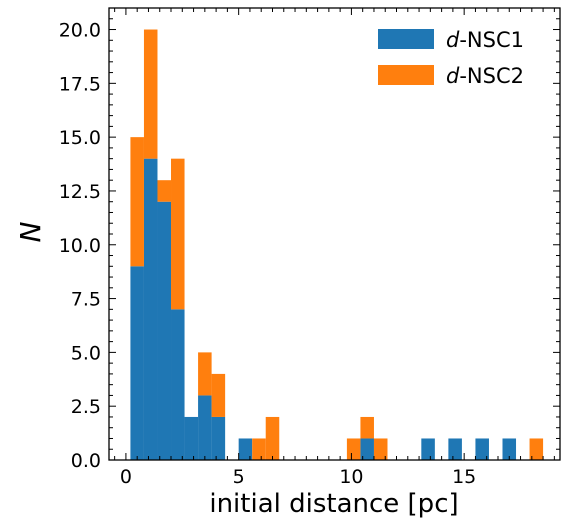 Image resolution: width=568 pixels, height=524 pixels. I want to click on y-tick-label: 2.5, so click(86, 407).